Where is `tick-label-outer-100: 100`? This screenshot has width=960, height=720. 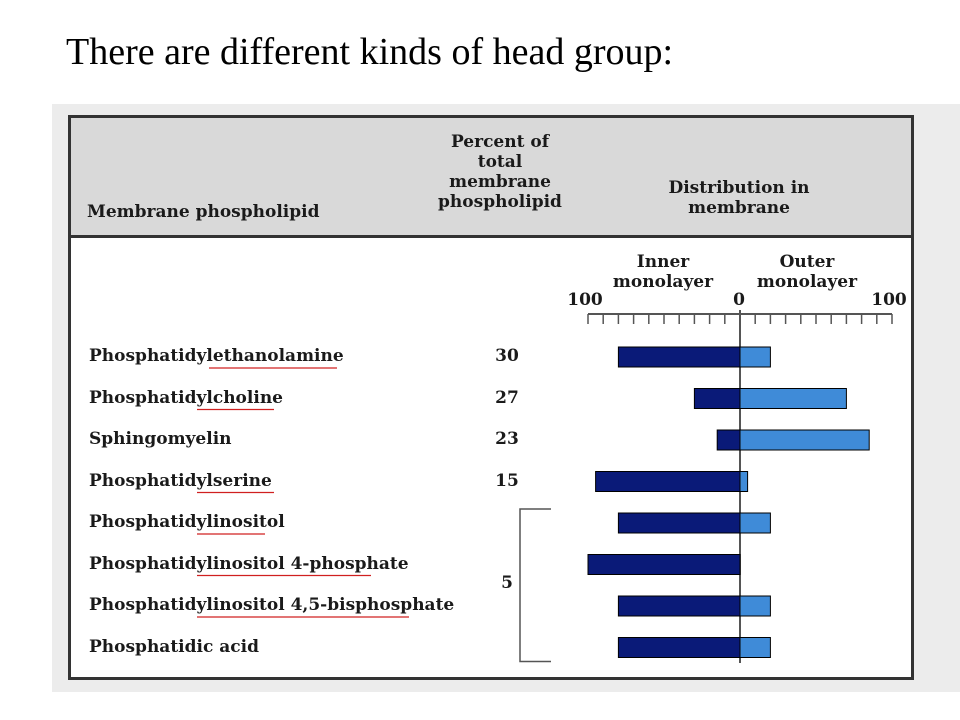 tick-label-outer-100: 100 is located at coordinates (889, 300).